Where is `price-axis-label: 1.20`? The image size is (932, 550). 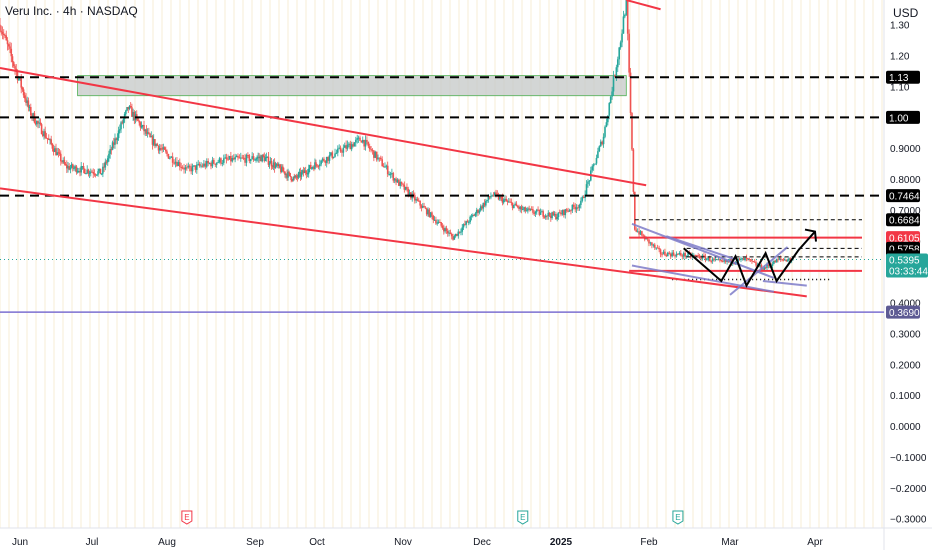
price-axis-label: 1.20 is located at coordinates (900, 57).